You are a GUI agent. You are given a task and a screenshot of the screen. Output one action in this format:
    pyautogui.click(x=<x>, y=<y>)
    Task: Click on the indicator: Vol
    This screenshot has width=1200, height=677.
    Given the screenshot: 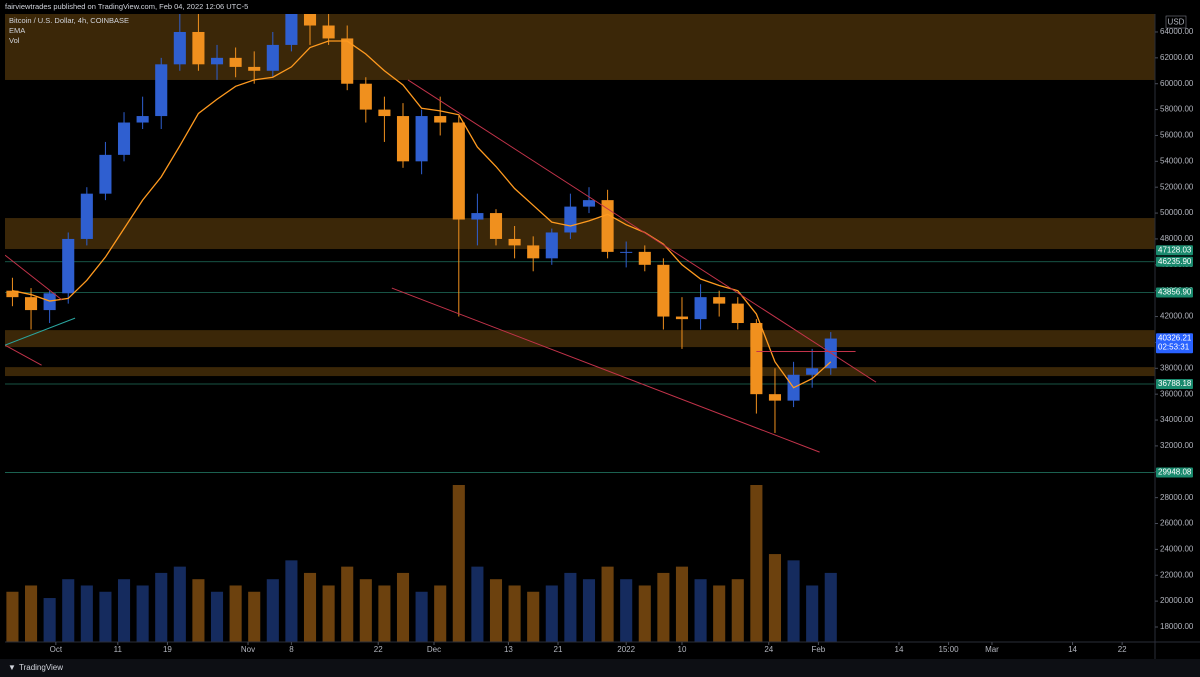 What is the action you would take?
    pyautogui.click(x=14, y=40)
    